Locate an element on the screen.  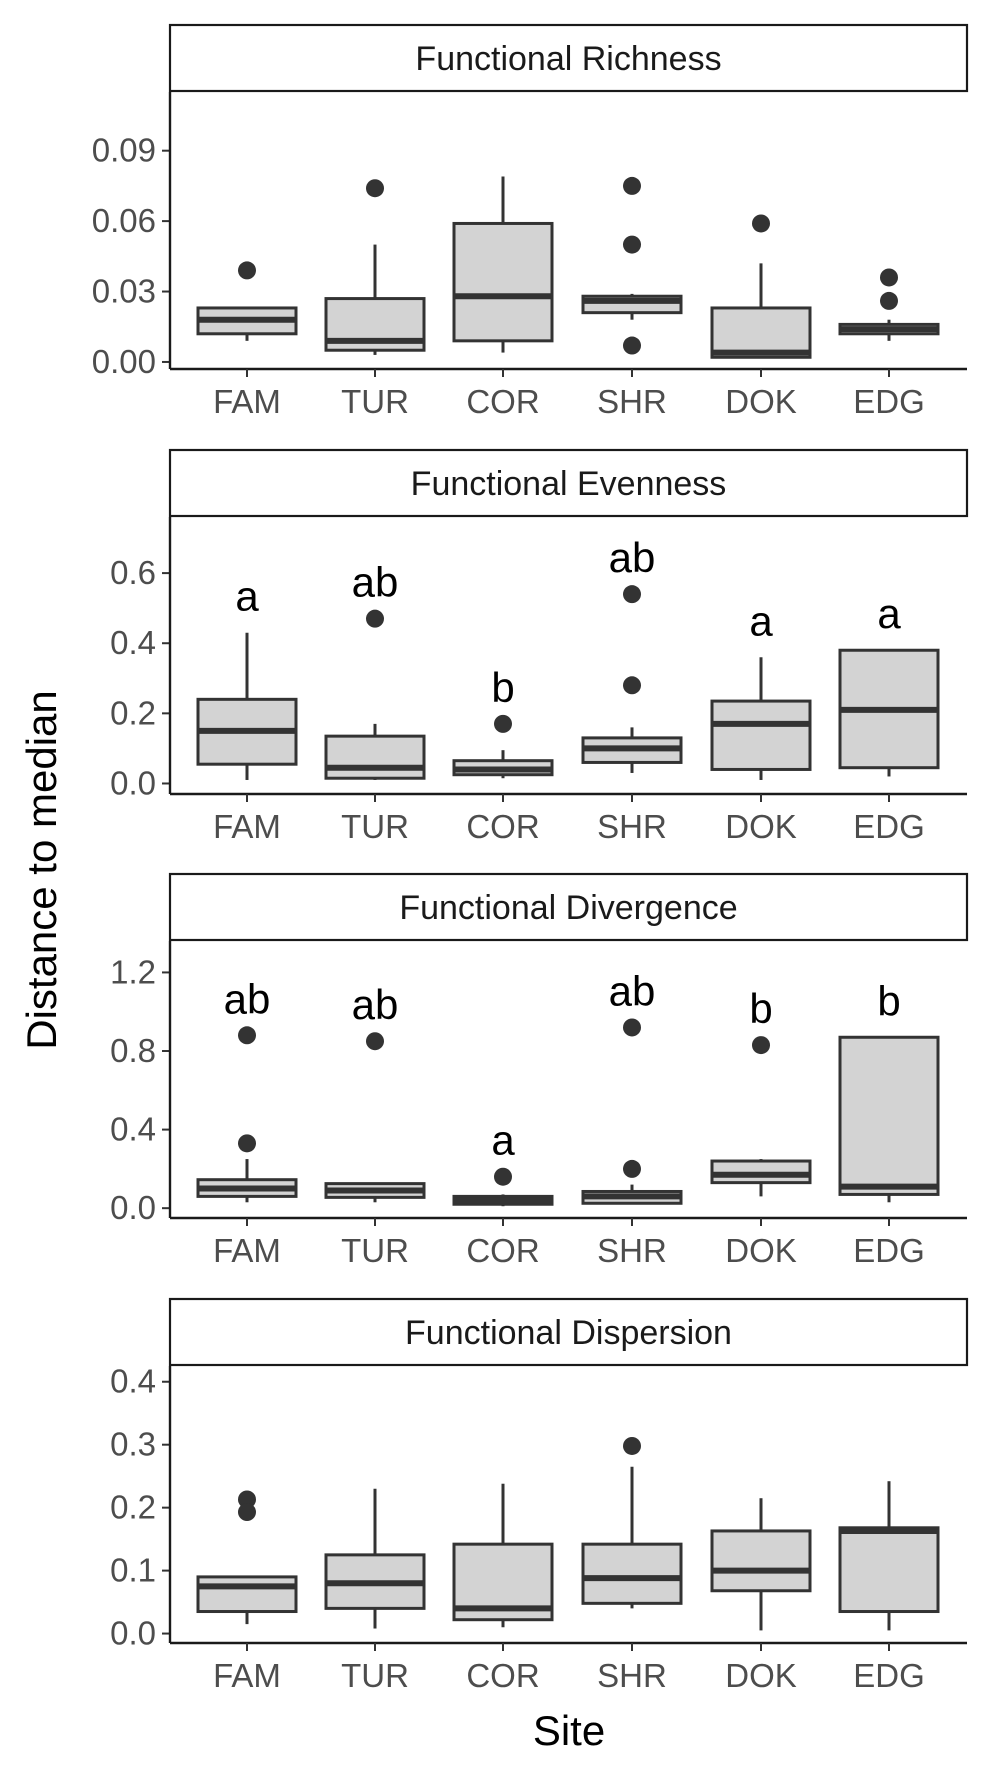
box-dok: a is located at coordinates (761, 688).